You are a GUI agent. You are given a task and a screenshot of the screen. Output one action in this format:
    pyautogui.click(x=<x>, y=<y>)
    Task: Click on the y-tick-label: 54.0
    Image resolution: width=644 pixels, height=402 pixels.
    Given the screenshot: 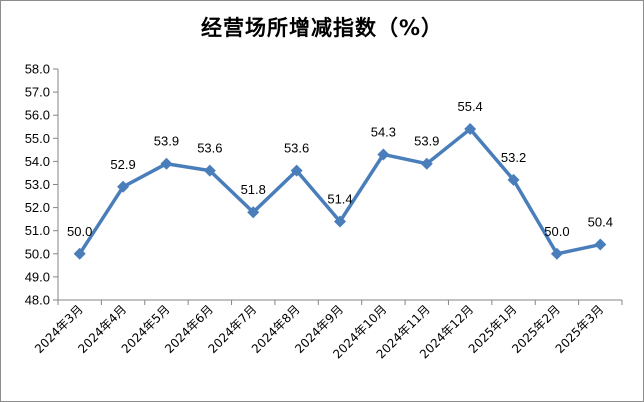 What is the action you would take?
    pyautogui.click(x=37, y=161)
    